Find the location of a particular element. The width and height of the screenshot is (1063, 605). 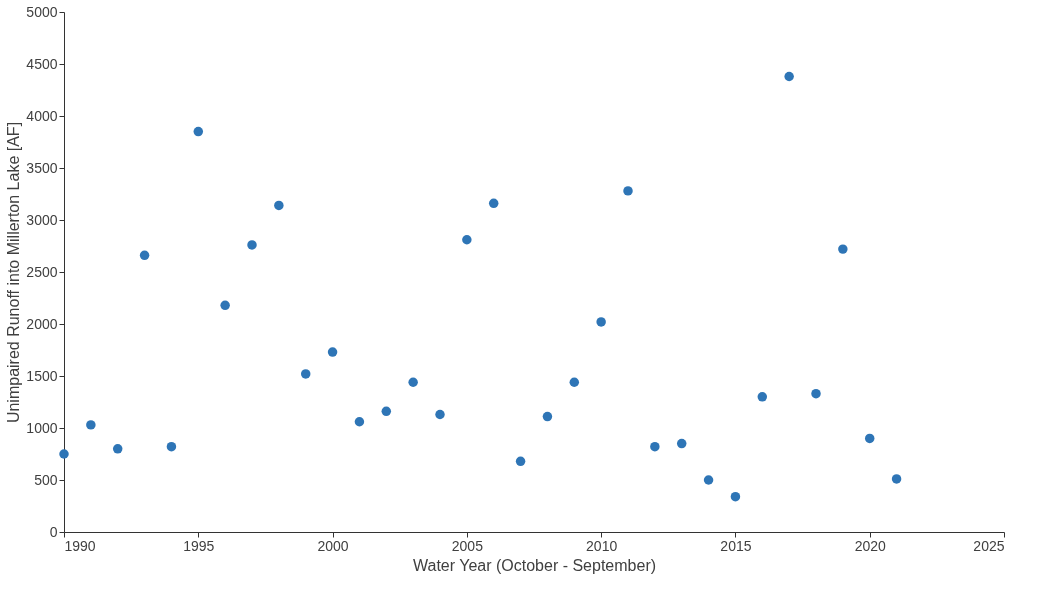

y-tick-label: 2500 is located at coordinates (42, 271).